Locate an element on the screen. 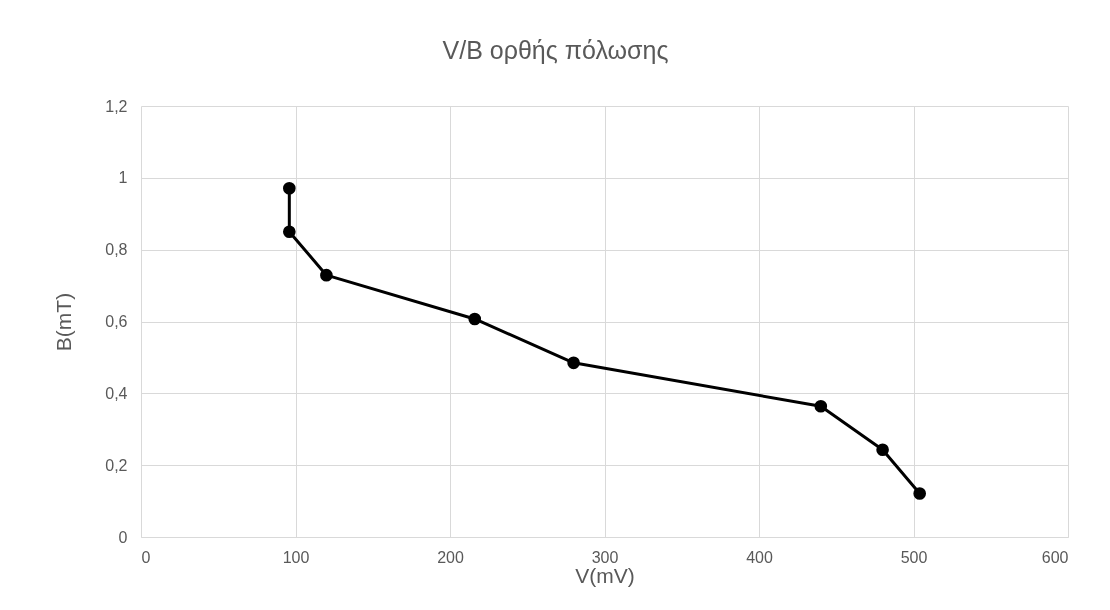  y-tick-label: 0,2 is located at coordinates (116, 465).